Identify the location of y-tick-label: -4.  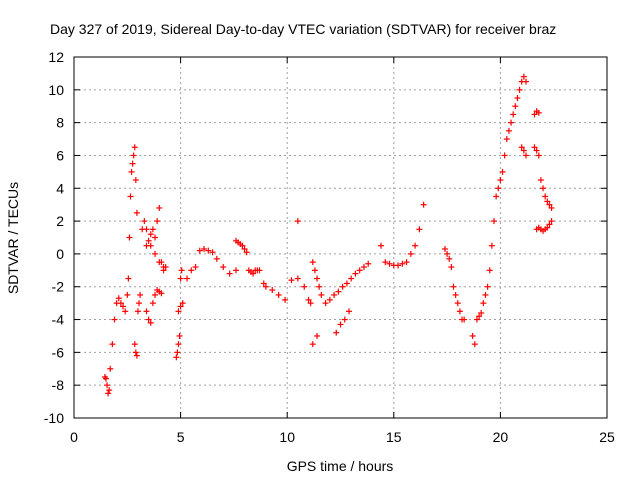
(58, 320).